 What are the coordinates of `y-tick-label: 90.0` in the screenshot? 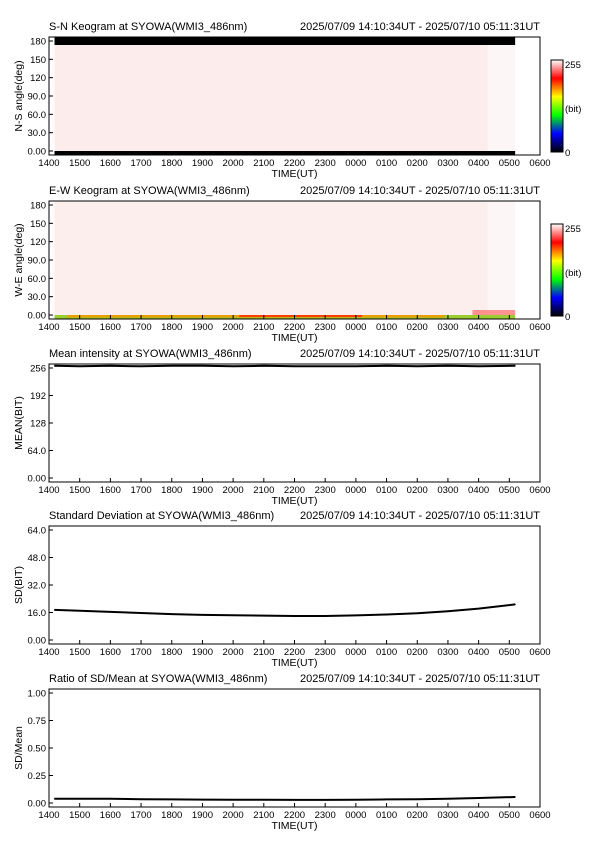 It's located at (37, 97).